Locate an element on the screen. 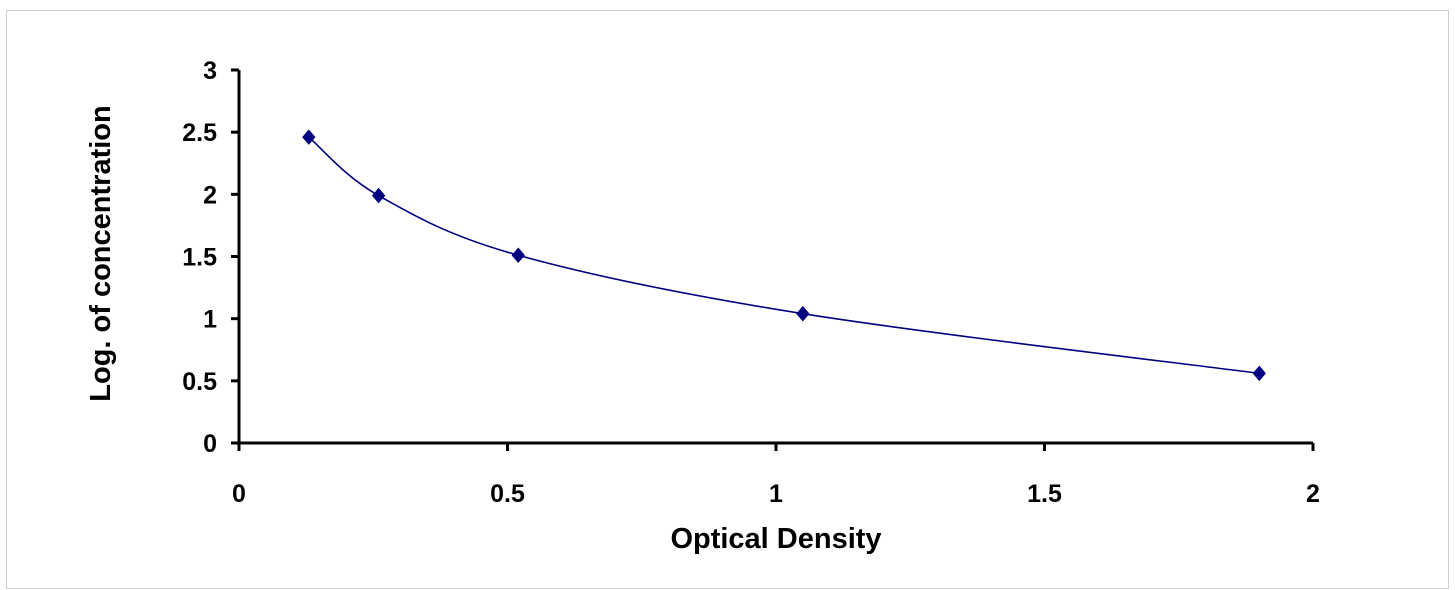 The width and height of the screenshot is (1455, 590). x-tick-label: 0 is located at coordinates (239, 494).